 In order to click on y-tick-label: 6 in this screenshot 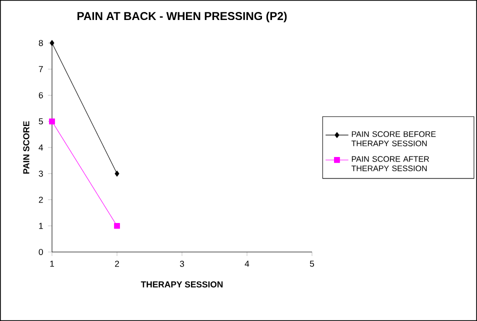, I will do `click(40, 95)`.